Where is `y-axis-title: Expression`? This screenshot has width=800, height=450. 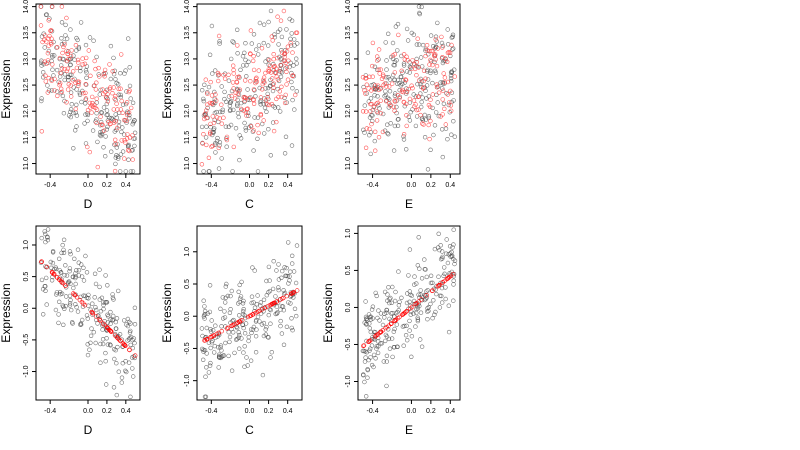 y-axis-title: Expression is located at coordinates (167, 88).